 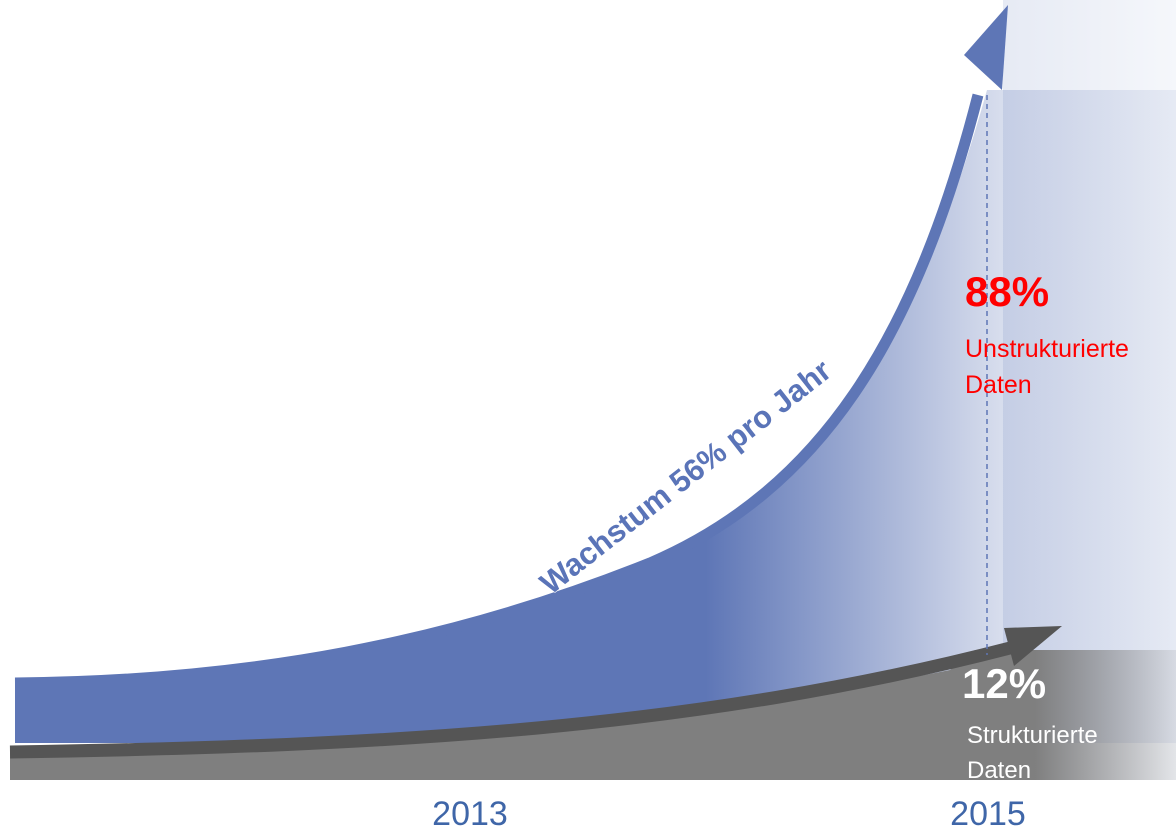 I want to click on structured-share-percent: 12%, so click(x=1004, y=683).